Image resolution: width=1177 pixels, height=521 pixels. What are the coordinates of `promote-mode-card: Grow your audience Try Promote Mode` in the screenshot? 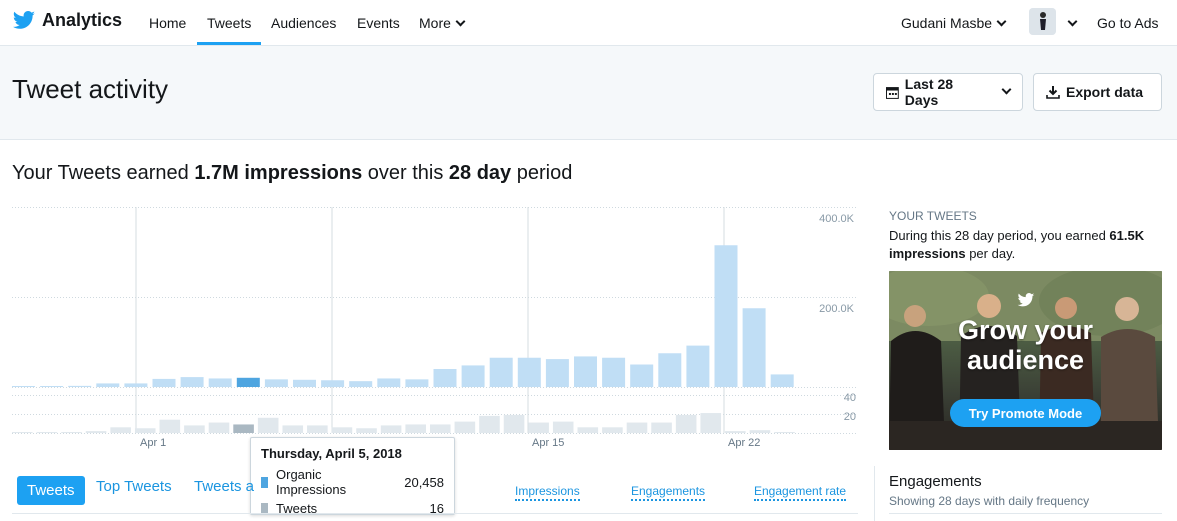 It's located at (1025, 360).